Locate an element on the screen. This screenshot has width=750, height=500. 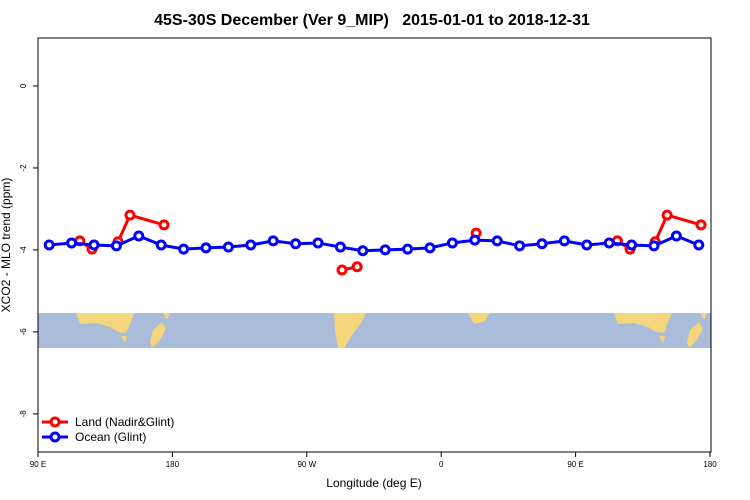
y-tick-label: -8 is located at coordinates (23, 414).